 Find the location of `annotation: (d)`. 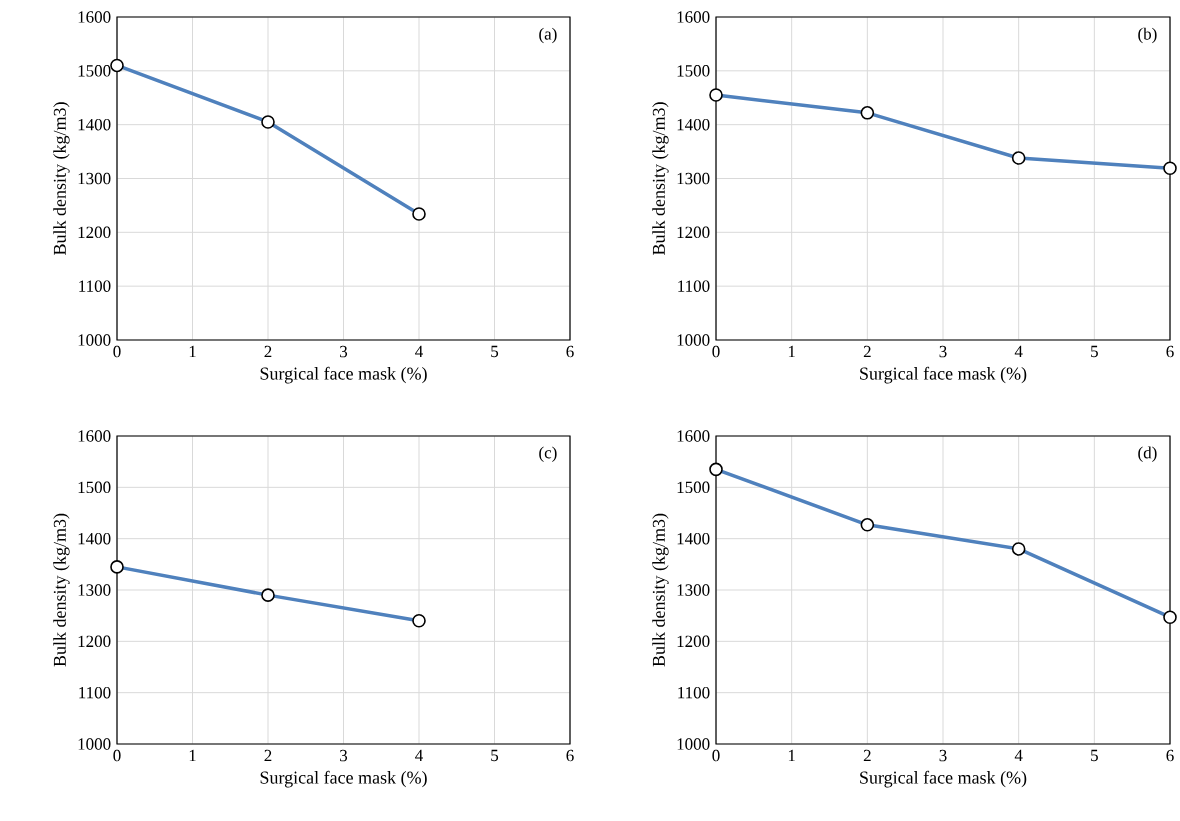

annotation: (d) is located at coordinates (1147, 454).